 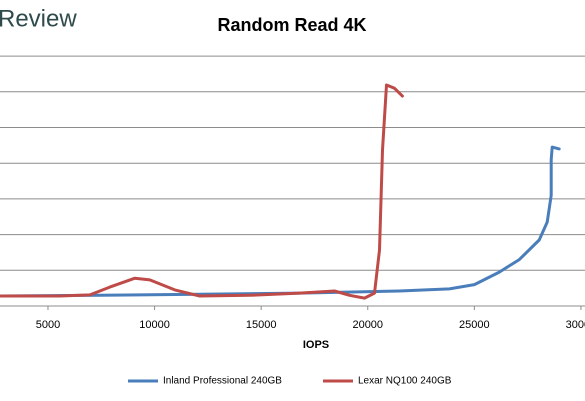 What do you see at coordinates (405, 381) in the screenshot?
I see `legend-label: Lexar NQ100 240GB` at bounding box center [405, 381].